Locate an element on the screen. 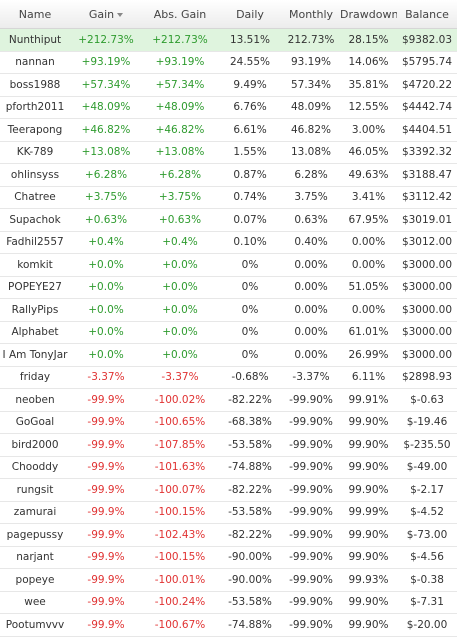 The width and height of the screenshot is (457, 637). cell-abs-gain: -100.02% is located at coordinates (180, 400).